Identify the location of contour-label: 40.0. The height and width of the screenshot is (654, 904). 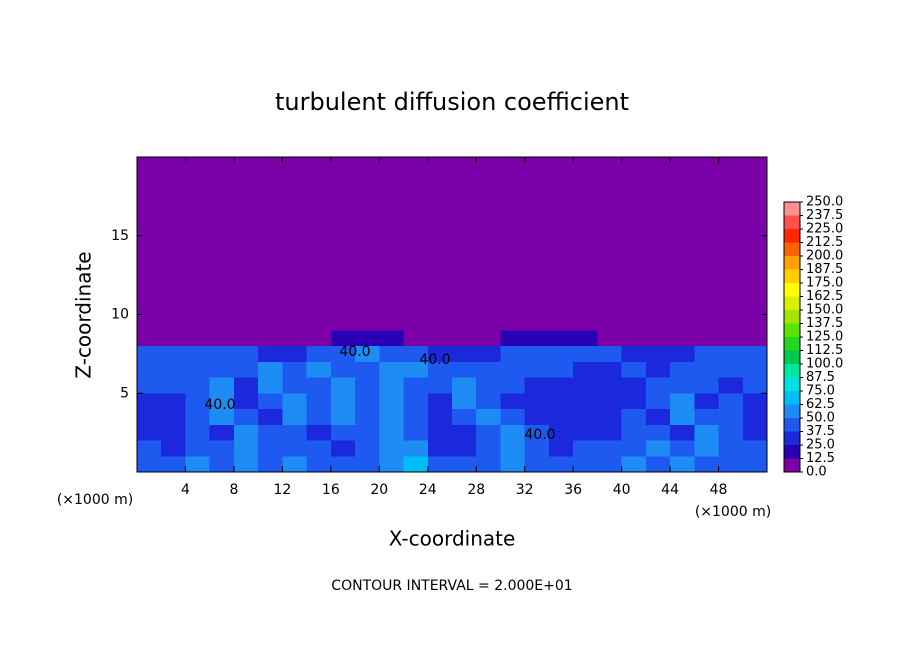
(539, 435).